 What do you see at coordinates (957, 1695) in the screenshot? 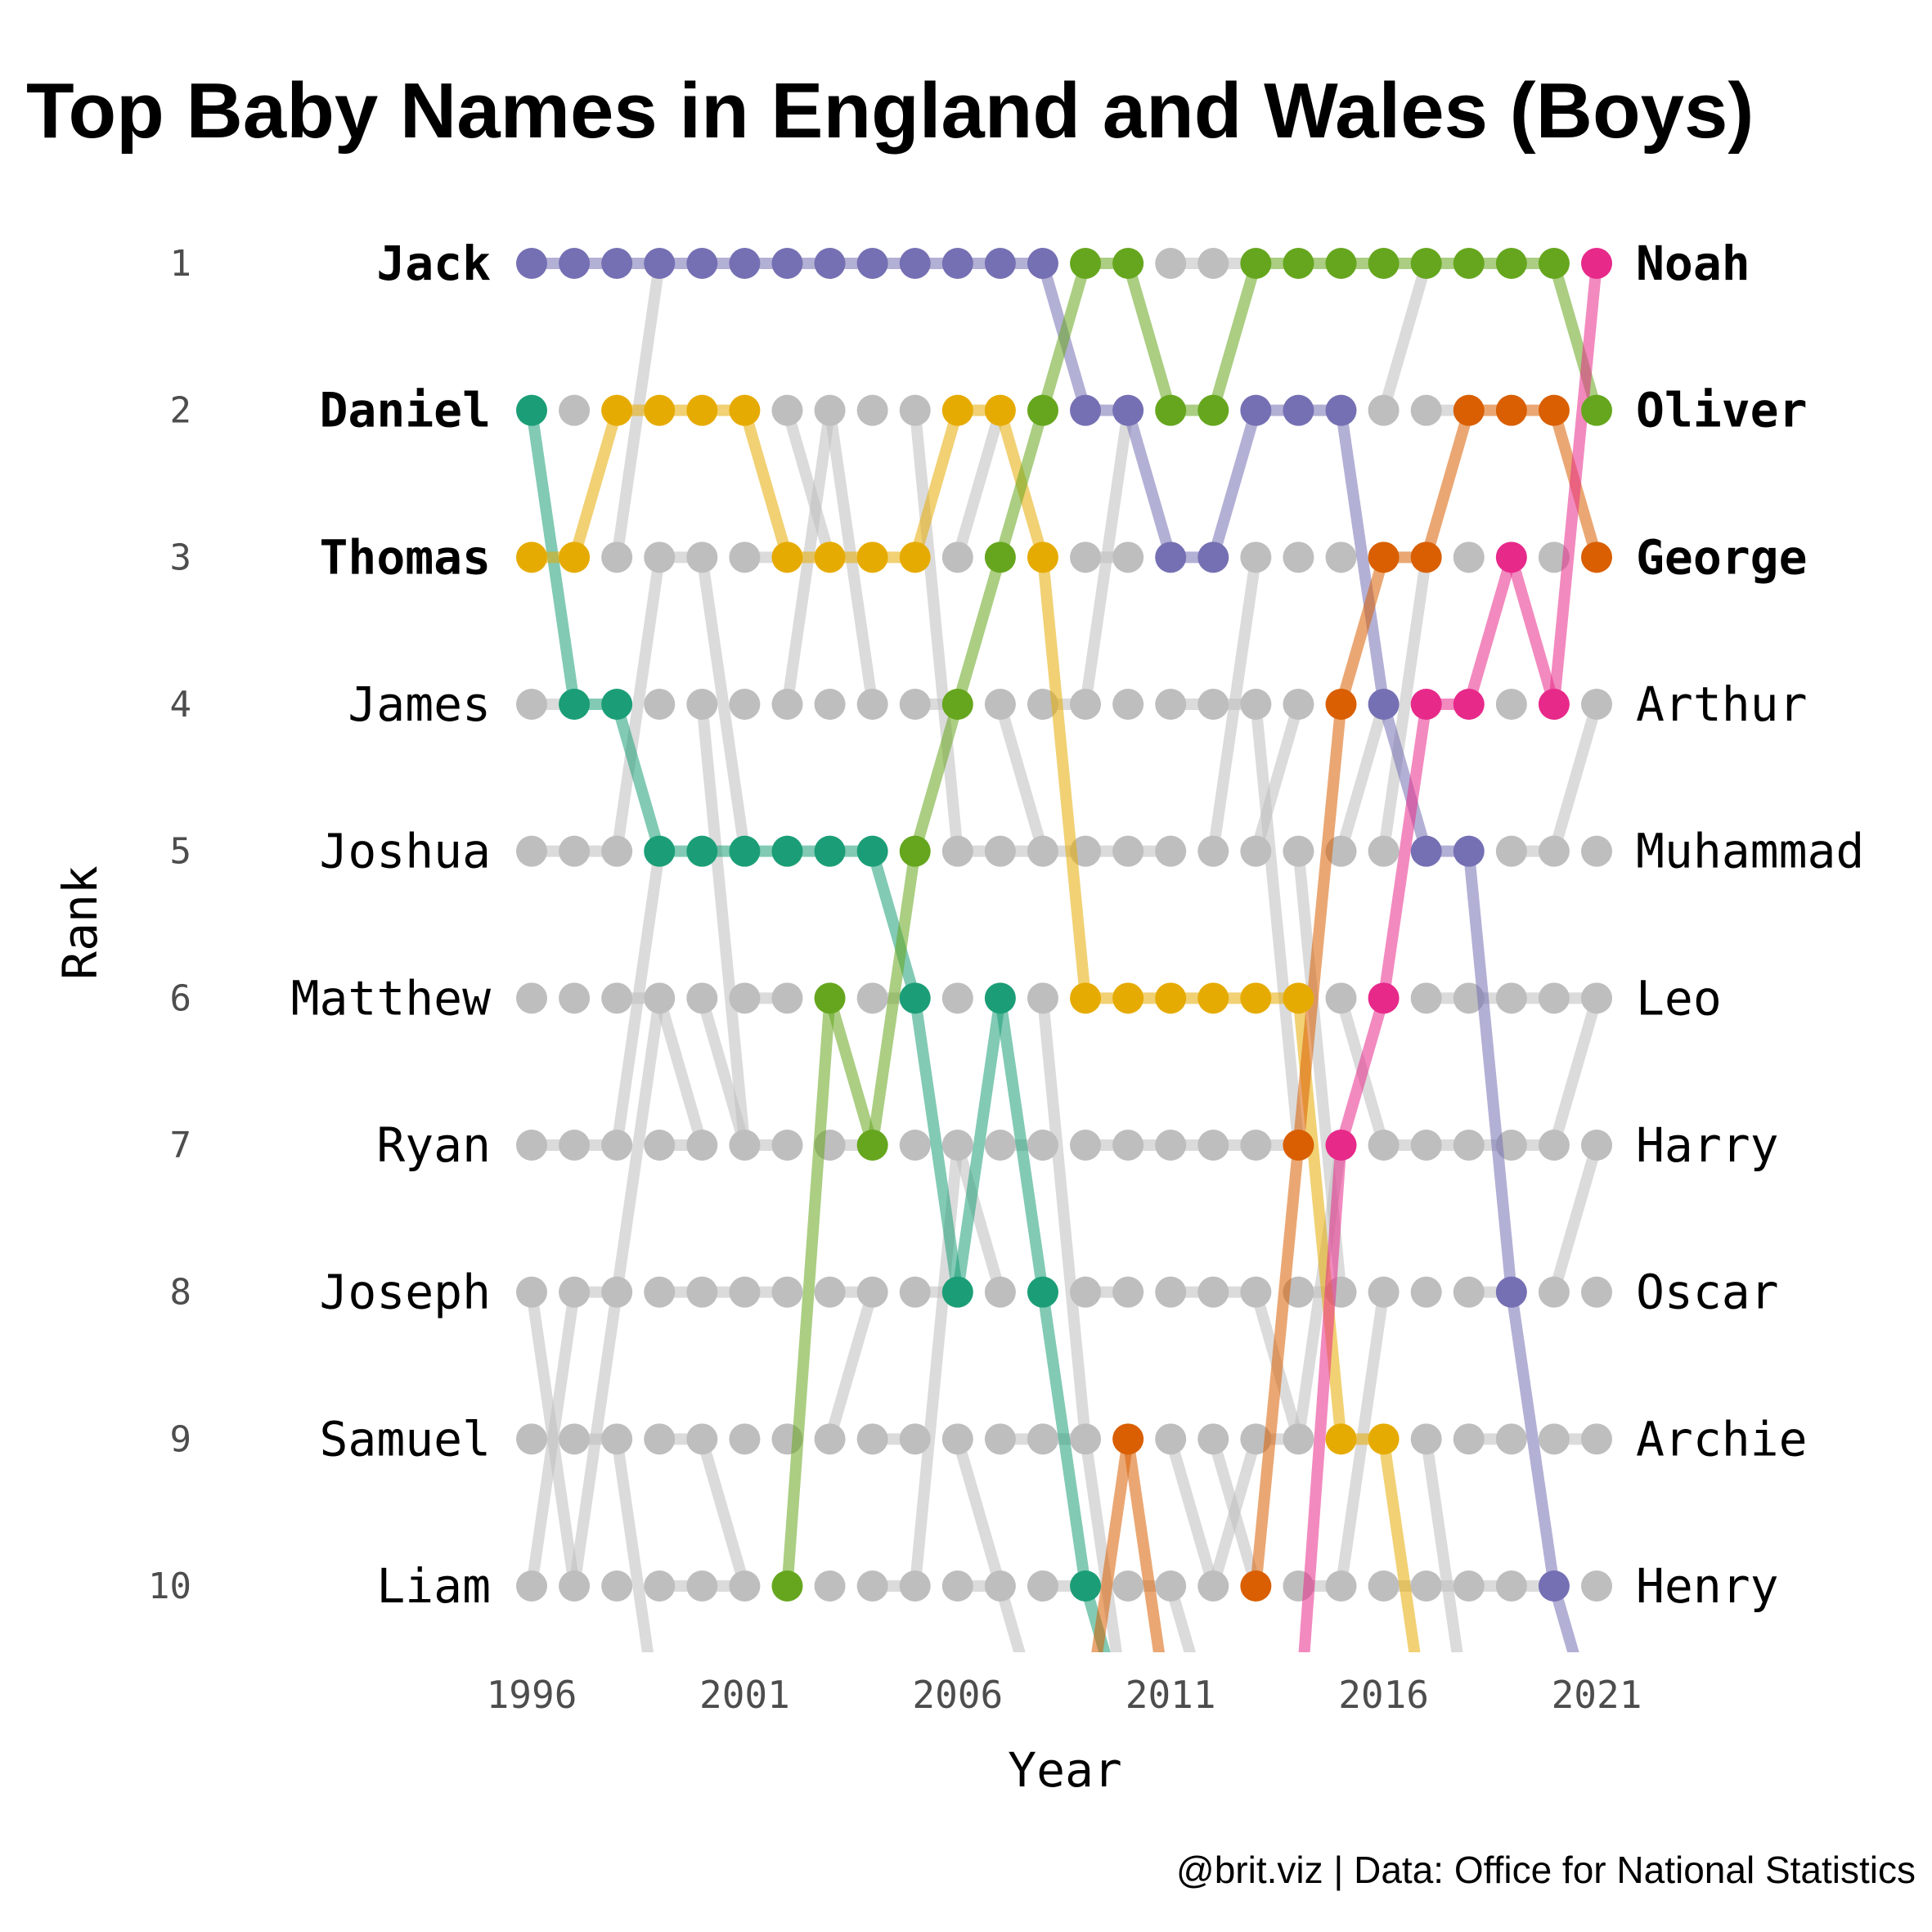
I see `year-tick-label: 2006` at bounding box center [957, 1695].